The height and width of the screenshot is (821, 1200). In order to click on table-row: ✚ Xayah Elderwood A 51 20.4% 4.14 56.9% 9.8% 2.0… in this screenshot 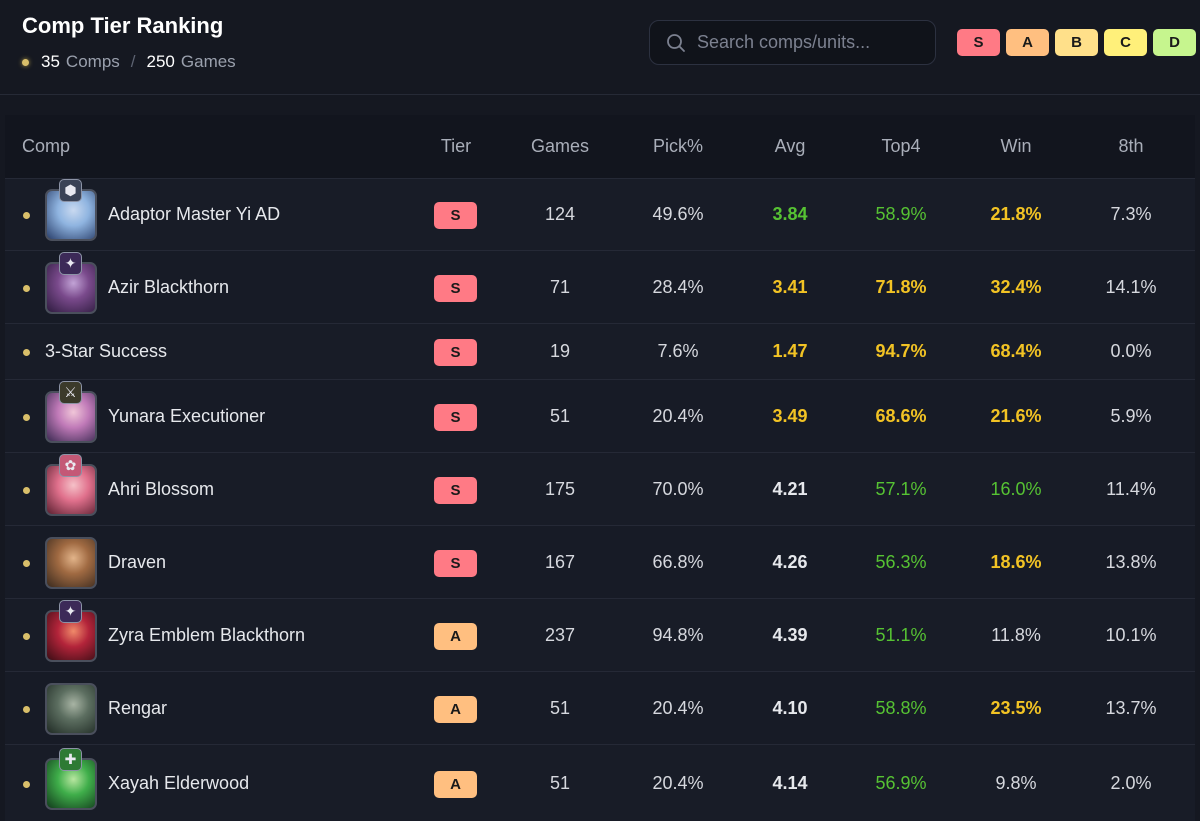, I will do `click(600, 782)`.